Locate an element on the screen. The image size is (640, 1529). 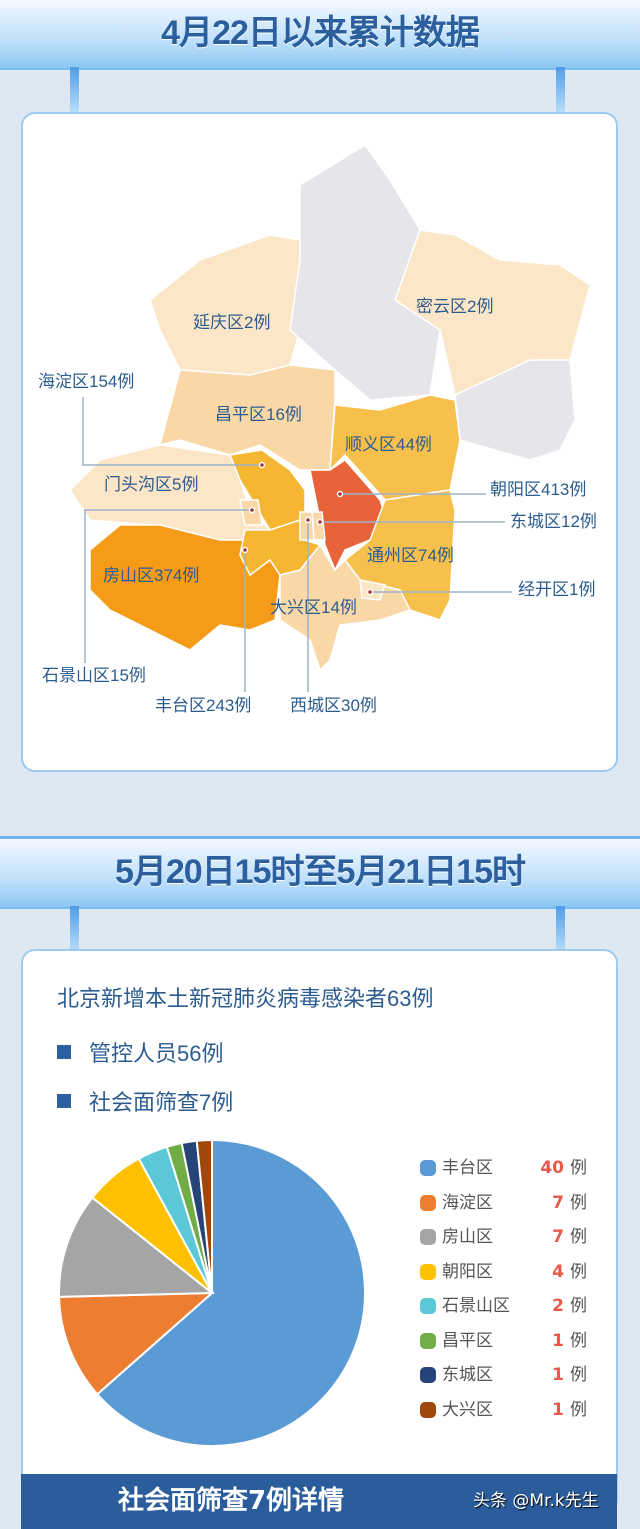
footer-bar: 社会面筛查7例详情 头条 @Mr.k先生 is located at coordinates (319, 1501).